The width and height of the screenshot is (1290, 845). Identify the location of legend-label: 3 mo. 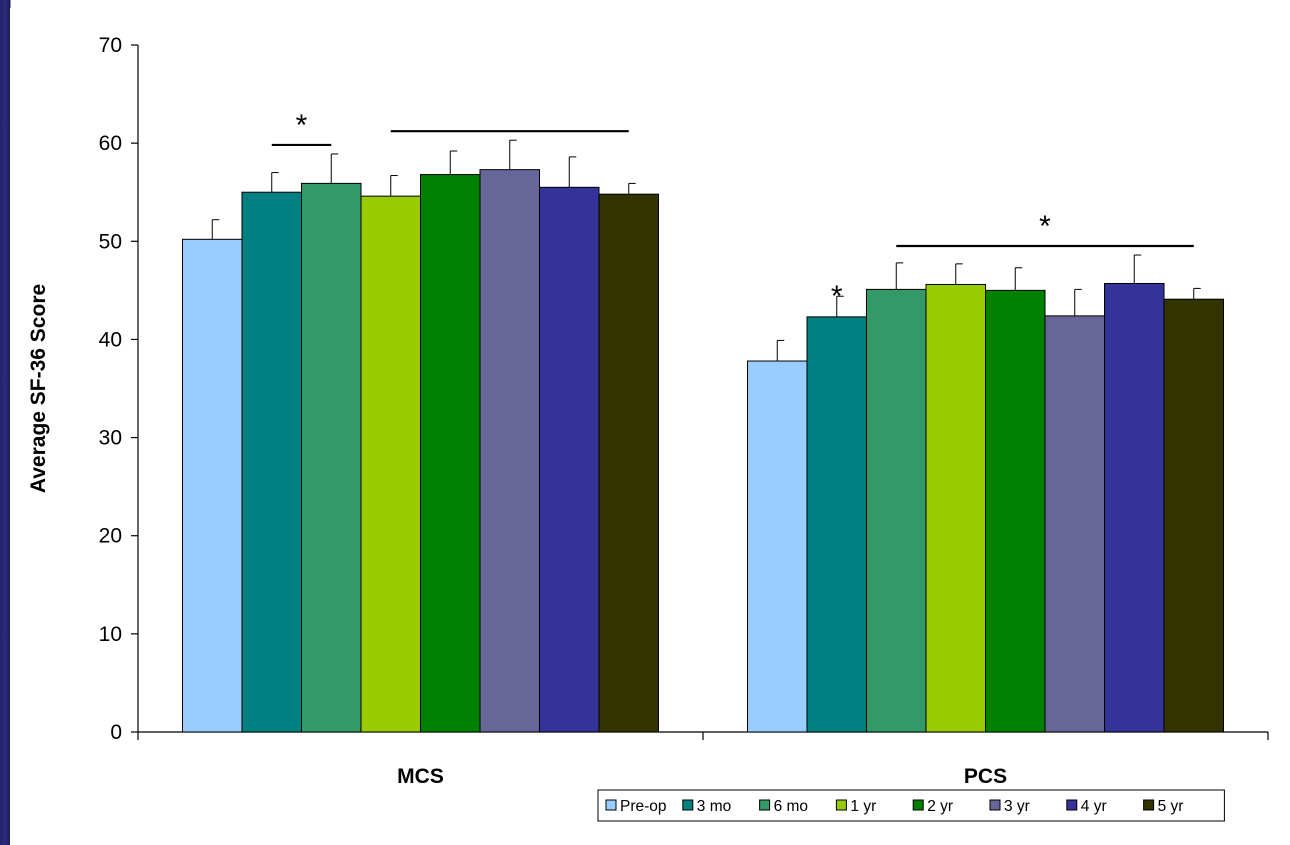
(714, 806).